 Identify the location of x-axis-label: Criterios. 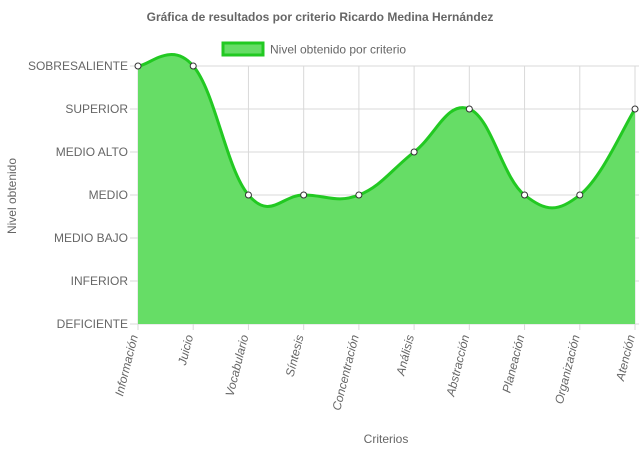
(386, 439).